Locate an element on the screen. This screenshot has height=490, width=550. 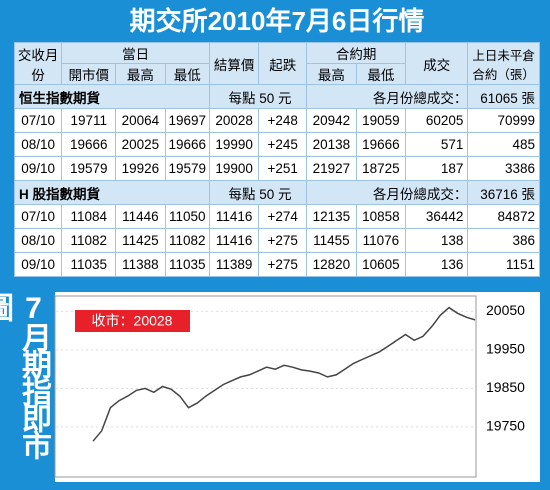
cell: 10858 is located at coordinates (381, 216).